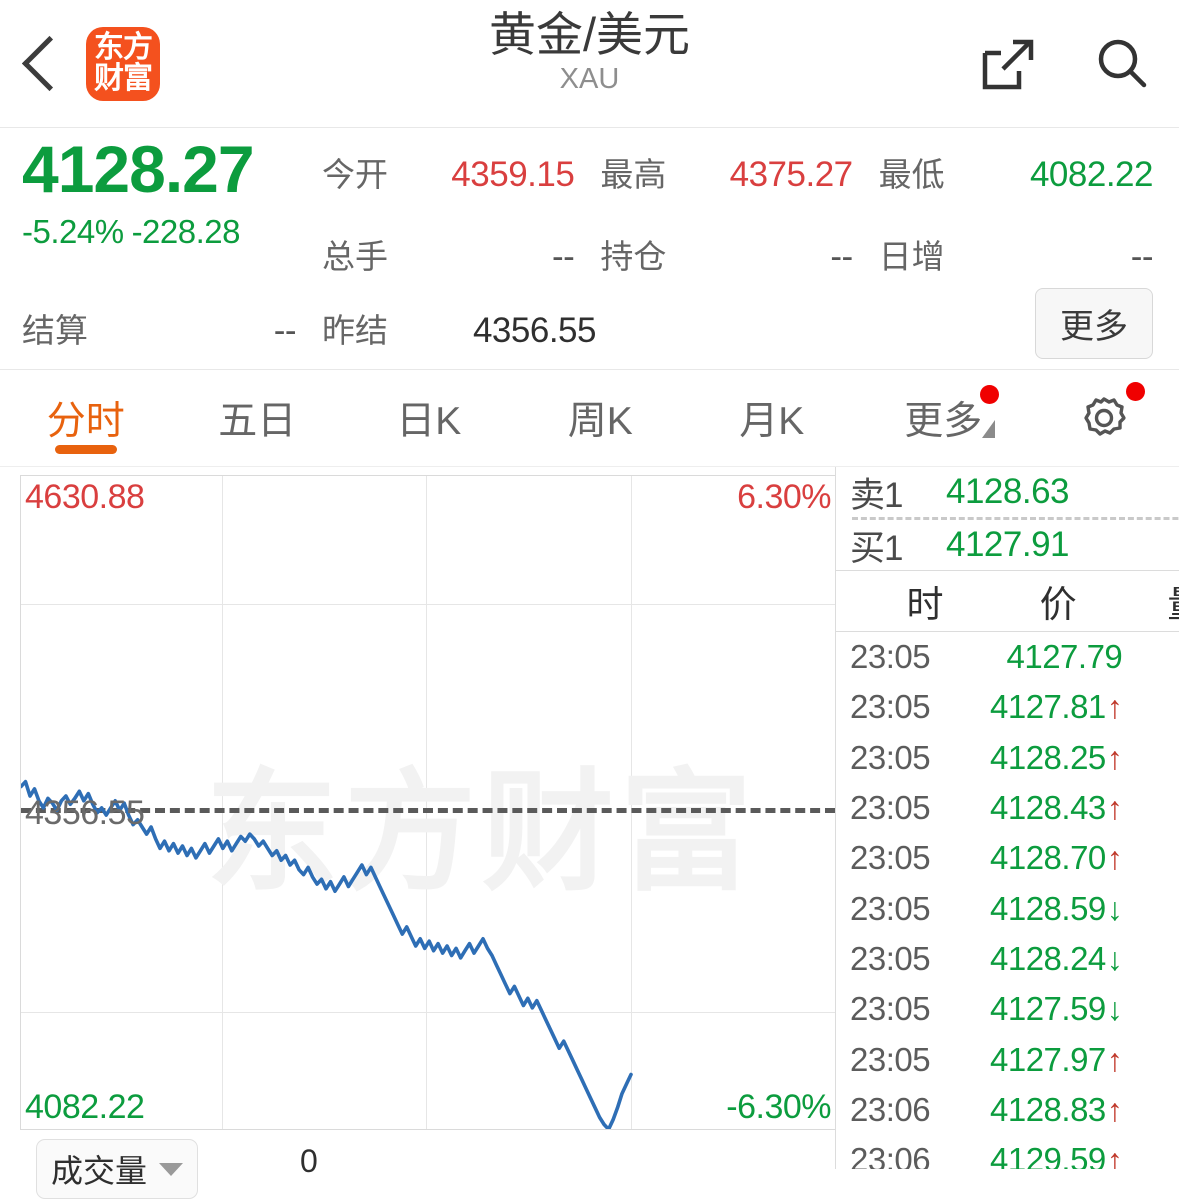 The height and width of the screenshot is (1199, 1179). What do you see at coordinates (1064, 657) in the screenshot?
I see `tick-price: 4127.79` at bounding box center [1064, 657].